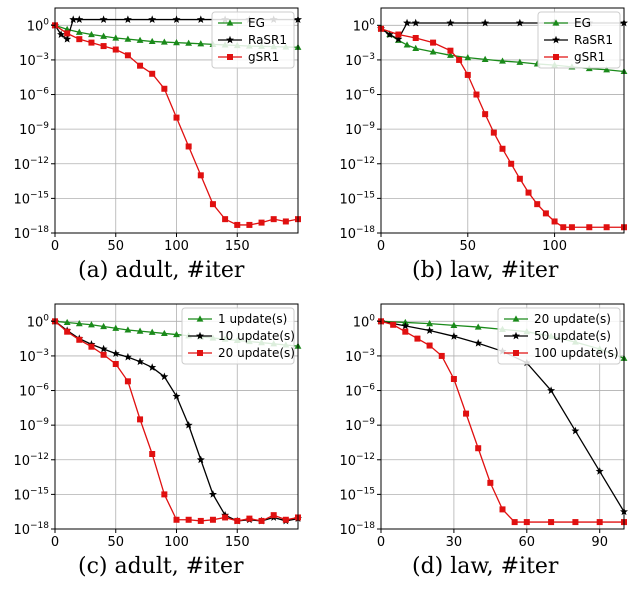 Image resolution: width=641 pixels, height=594 pixels. Describe the element at coordinates (267, 40) in the screenshot. I see `legend-label: RaSR1` at that location.